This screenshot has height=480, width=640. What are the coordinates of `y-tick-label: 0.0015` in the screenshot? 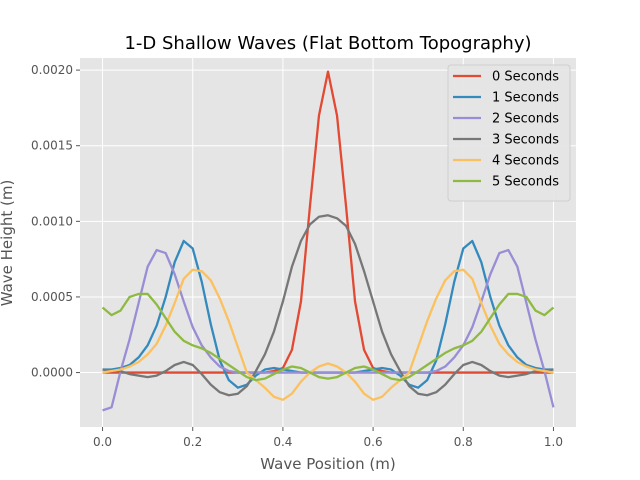 It's located at (52, 146).